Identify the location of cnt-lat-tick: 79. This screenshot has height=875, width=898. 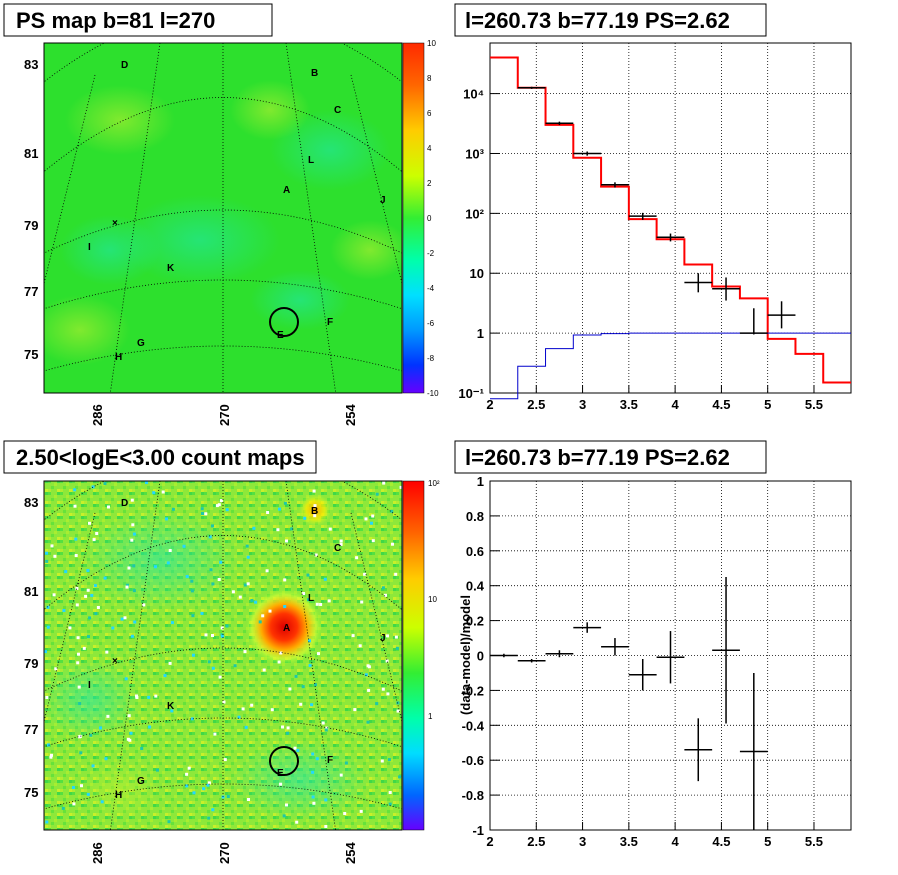
(31, 663).